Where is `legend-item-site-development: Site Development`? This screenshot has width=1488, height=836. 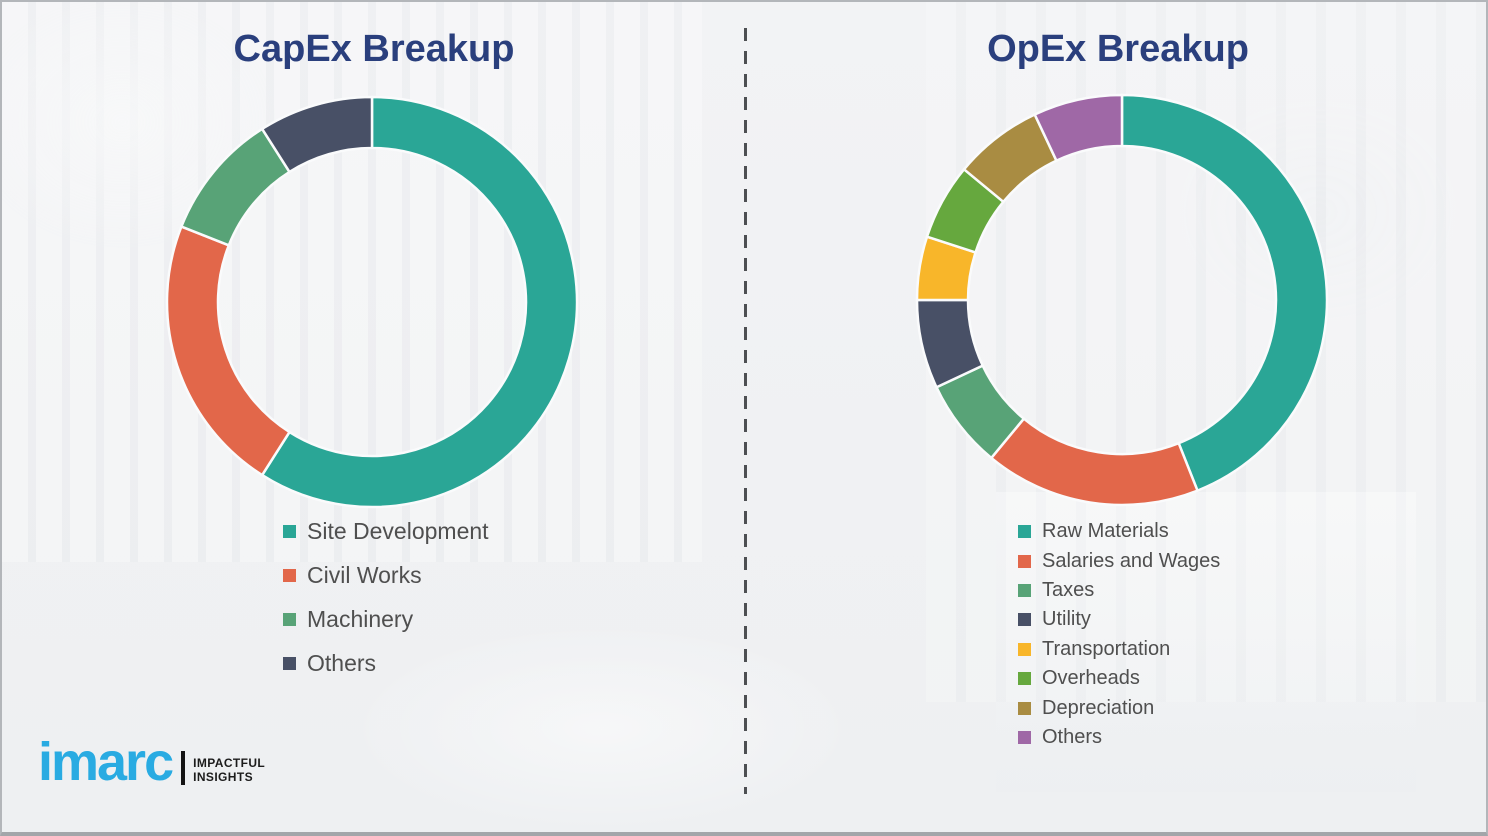 legend-item-site-development: Site Development is located at coordinates (386, 531).